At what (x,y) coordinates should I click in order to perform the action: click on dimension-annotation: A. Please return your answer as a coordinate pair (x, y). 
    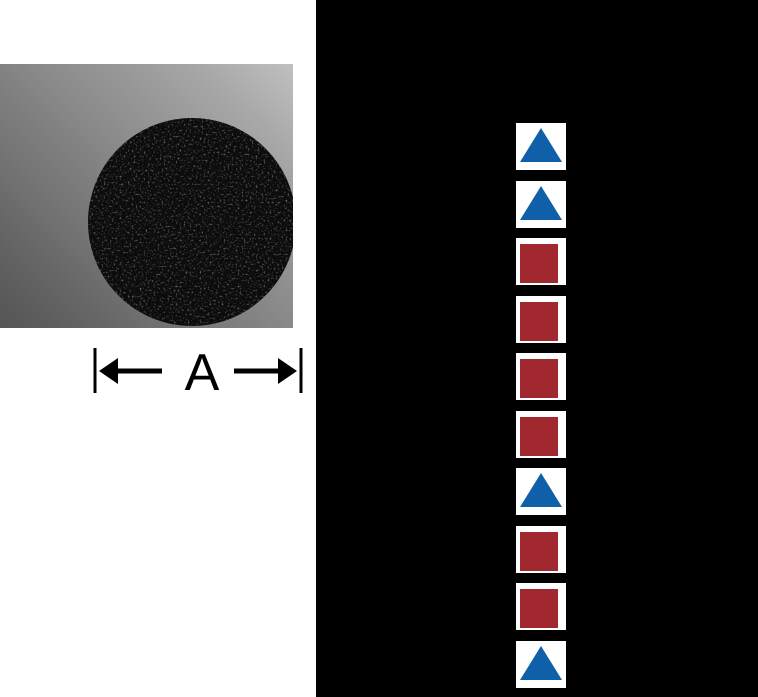
    Looking at the image, I should click on (198, 372).